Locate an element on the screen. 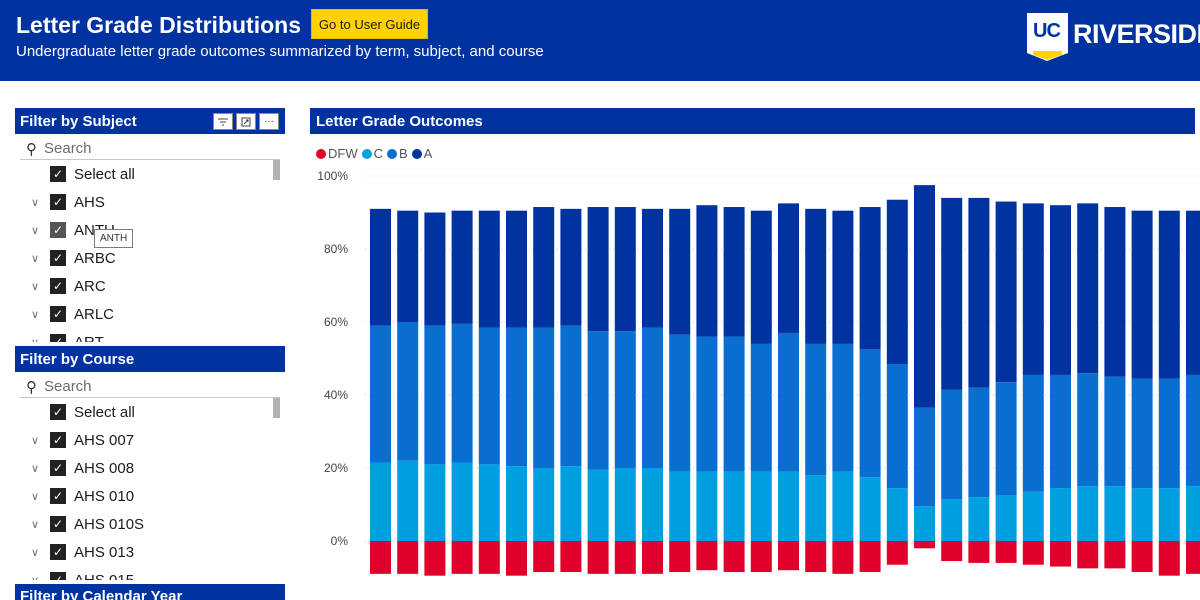  course-item: ∨ ✓ AHS 015 is located at coordinates (152, 573).